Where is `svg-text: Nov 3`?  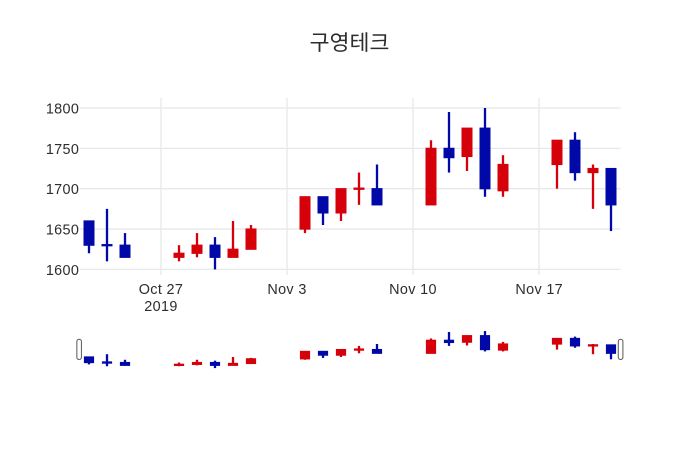
svg-text: Nov 3 is located at coordinates (286, 290).